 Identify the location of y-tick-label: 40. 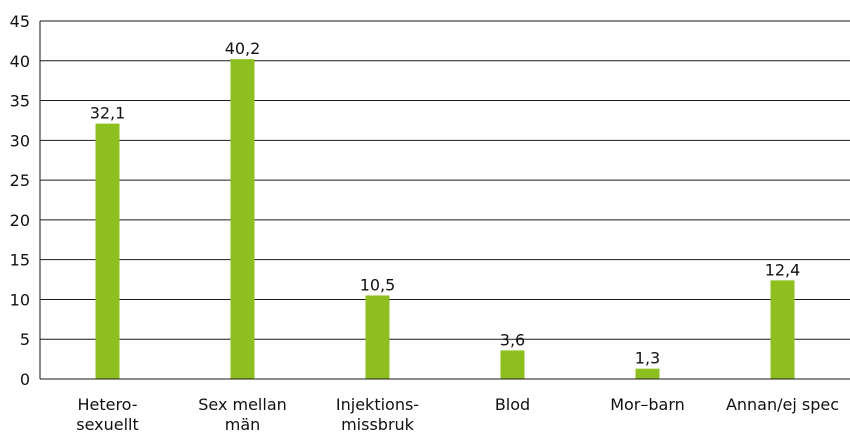
(20, 61).